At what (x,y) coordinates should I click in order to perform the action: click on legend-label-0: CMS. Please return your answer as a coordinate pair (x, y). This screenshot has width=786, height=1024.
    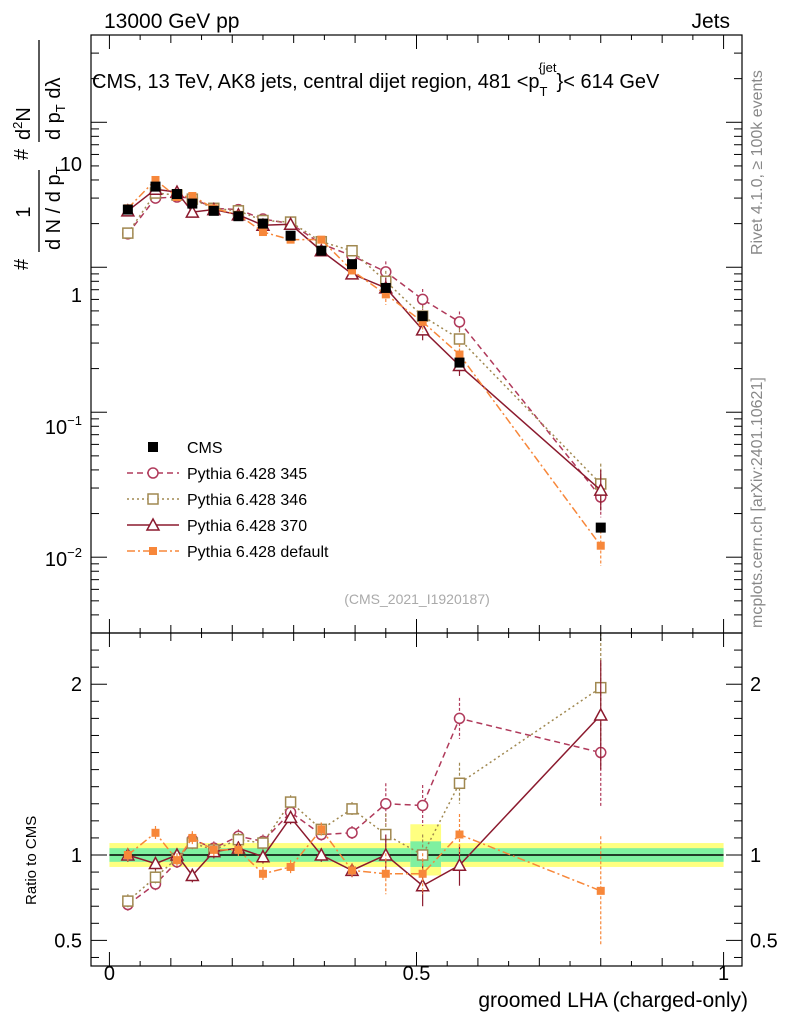
    Looking at the image, I should click on (205, 448).